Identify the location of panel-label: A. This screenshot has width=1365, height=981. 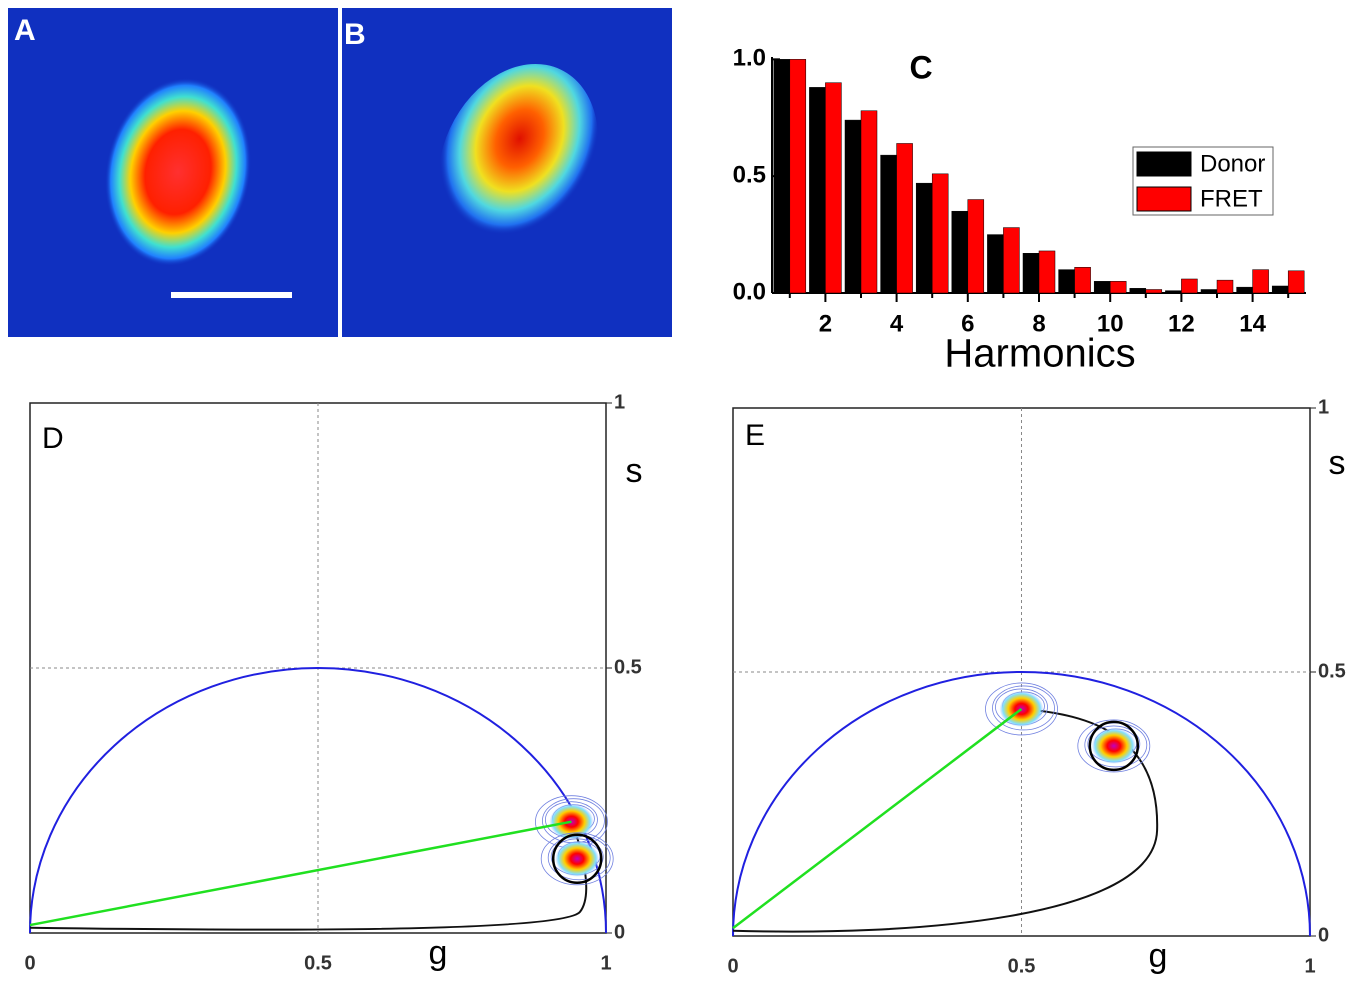
(25, 30).